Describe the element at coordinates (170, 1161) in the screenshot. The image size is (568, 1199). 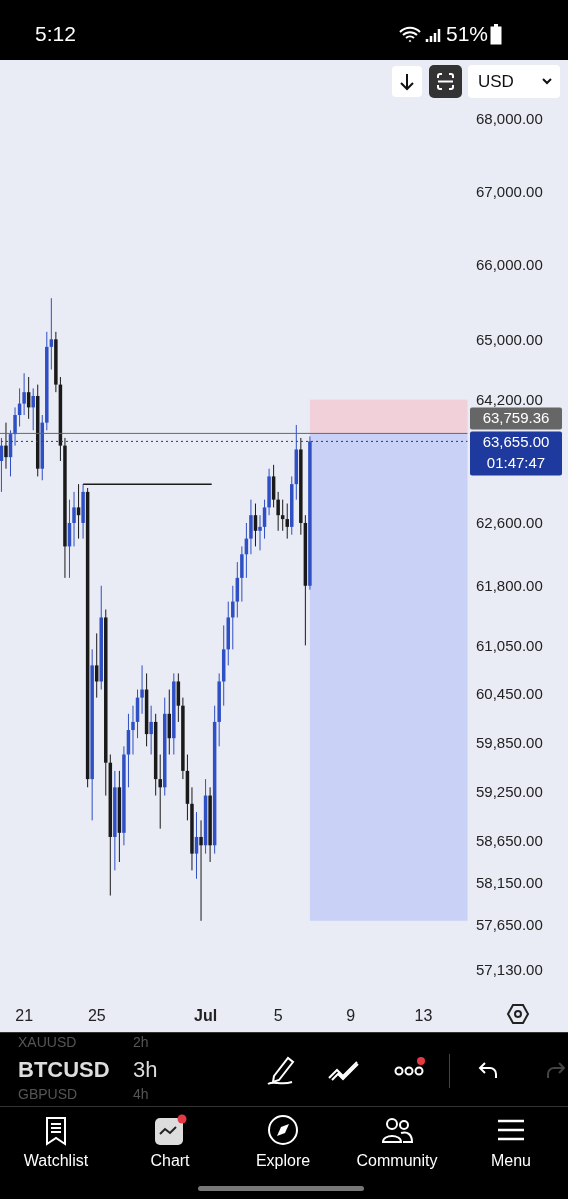
I see `text: Chart` at that location.